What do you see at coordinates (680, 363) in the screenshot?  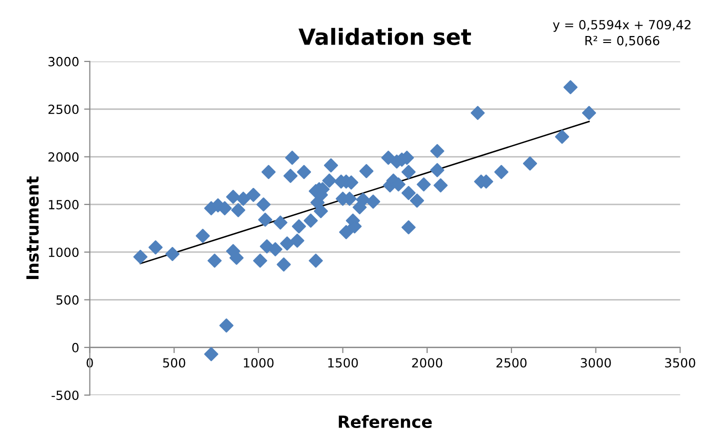 I see `x-tick-label: 3500` at bounding box center [680, 363].